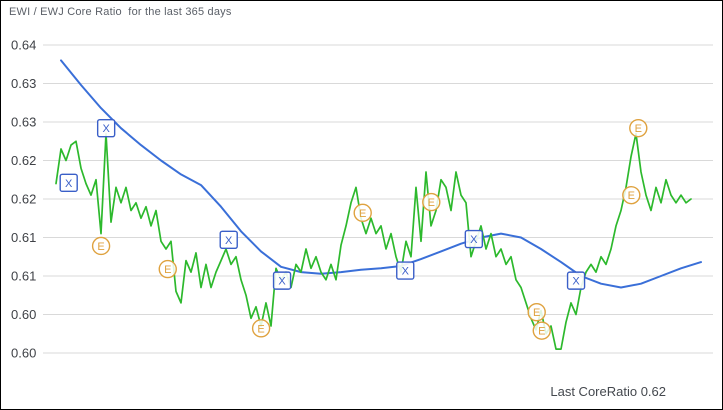  I want to click on last-core-ratio-label: Last CoreRatio 0.62, so click(608, 391).